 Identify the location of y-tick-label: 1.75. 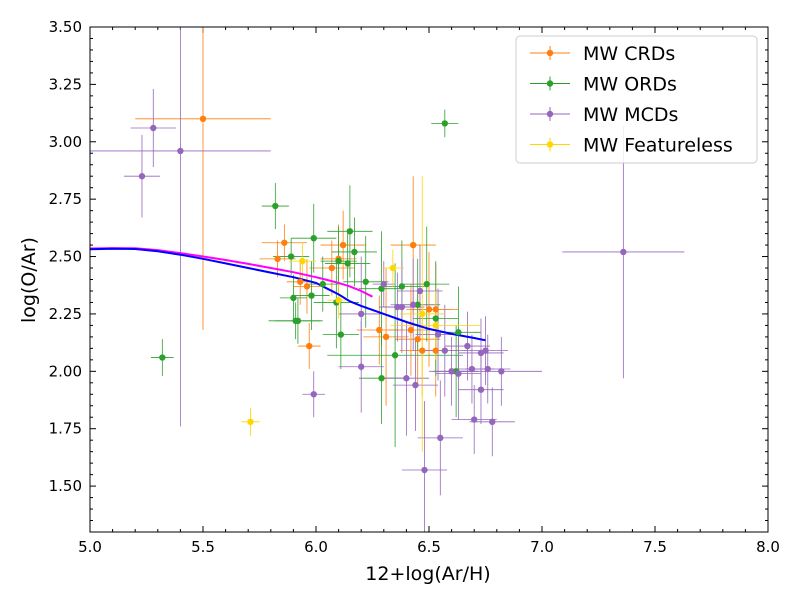
(65, 429).